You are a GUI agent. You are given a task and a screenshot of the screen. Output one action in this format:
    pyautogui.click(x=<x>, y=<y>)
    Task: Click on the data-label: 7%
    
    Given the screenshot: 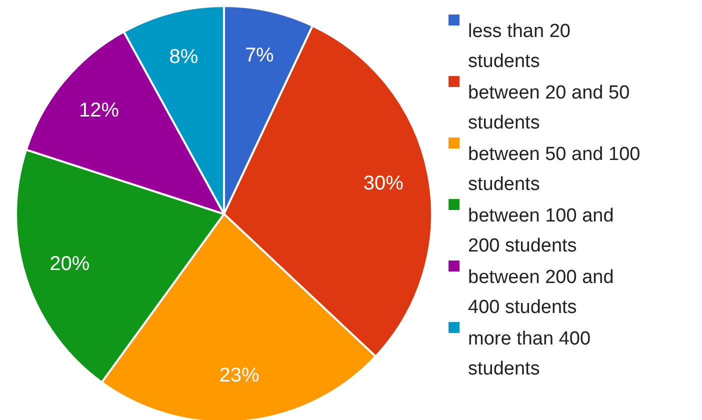 What is the action you would take?
    pyautogui.click(x=259, y=55)
    